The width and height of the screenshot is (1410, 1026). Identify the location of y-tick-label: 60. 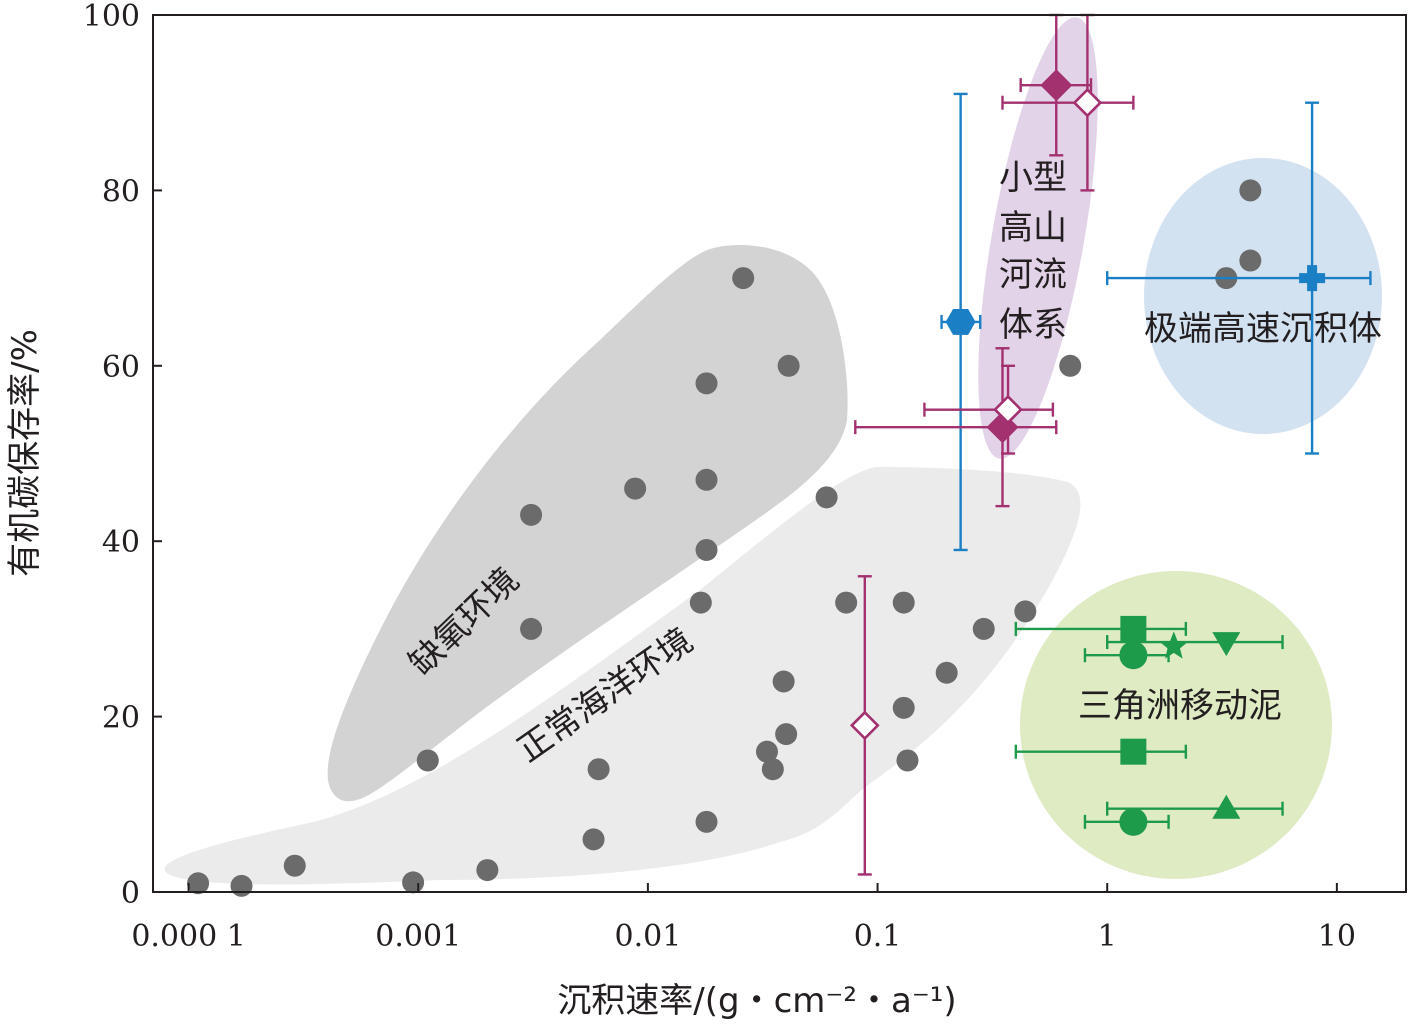
(121, 367).